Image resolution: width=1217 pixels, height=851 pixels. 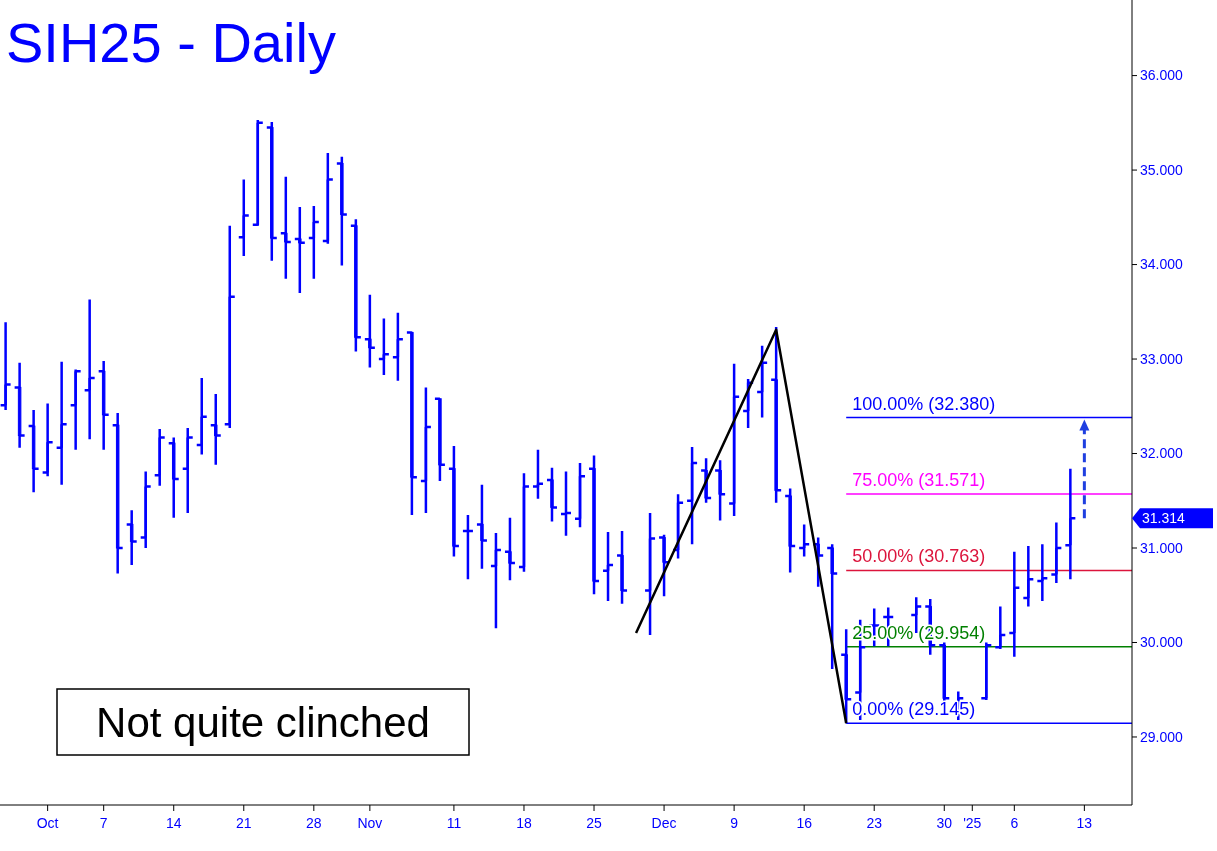 What do you see at coordinates (594, 823) in the screenshot?
I see `x-tick-label: 25` at bounding box center [594, 823].